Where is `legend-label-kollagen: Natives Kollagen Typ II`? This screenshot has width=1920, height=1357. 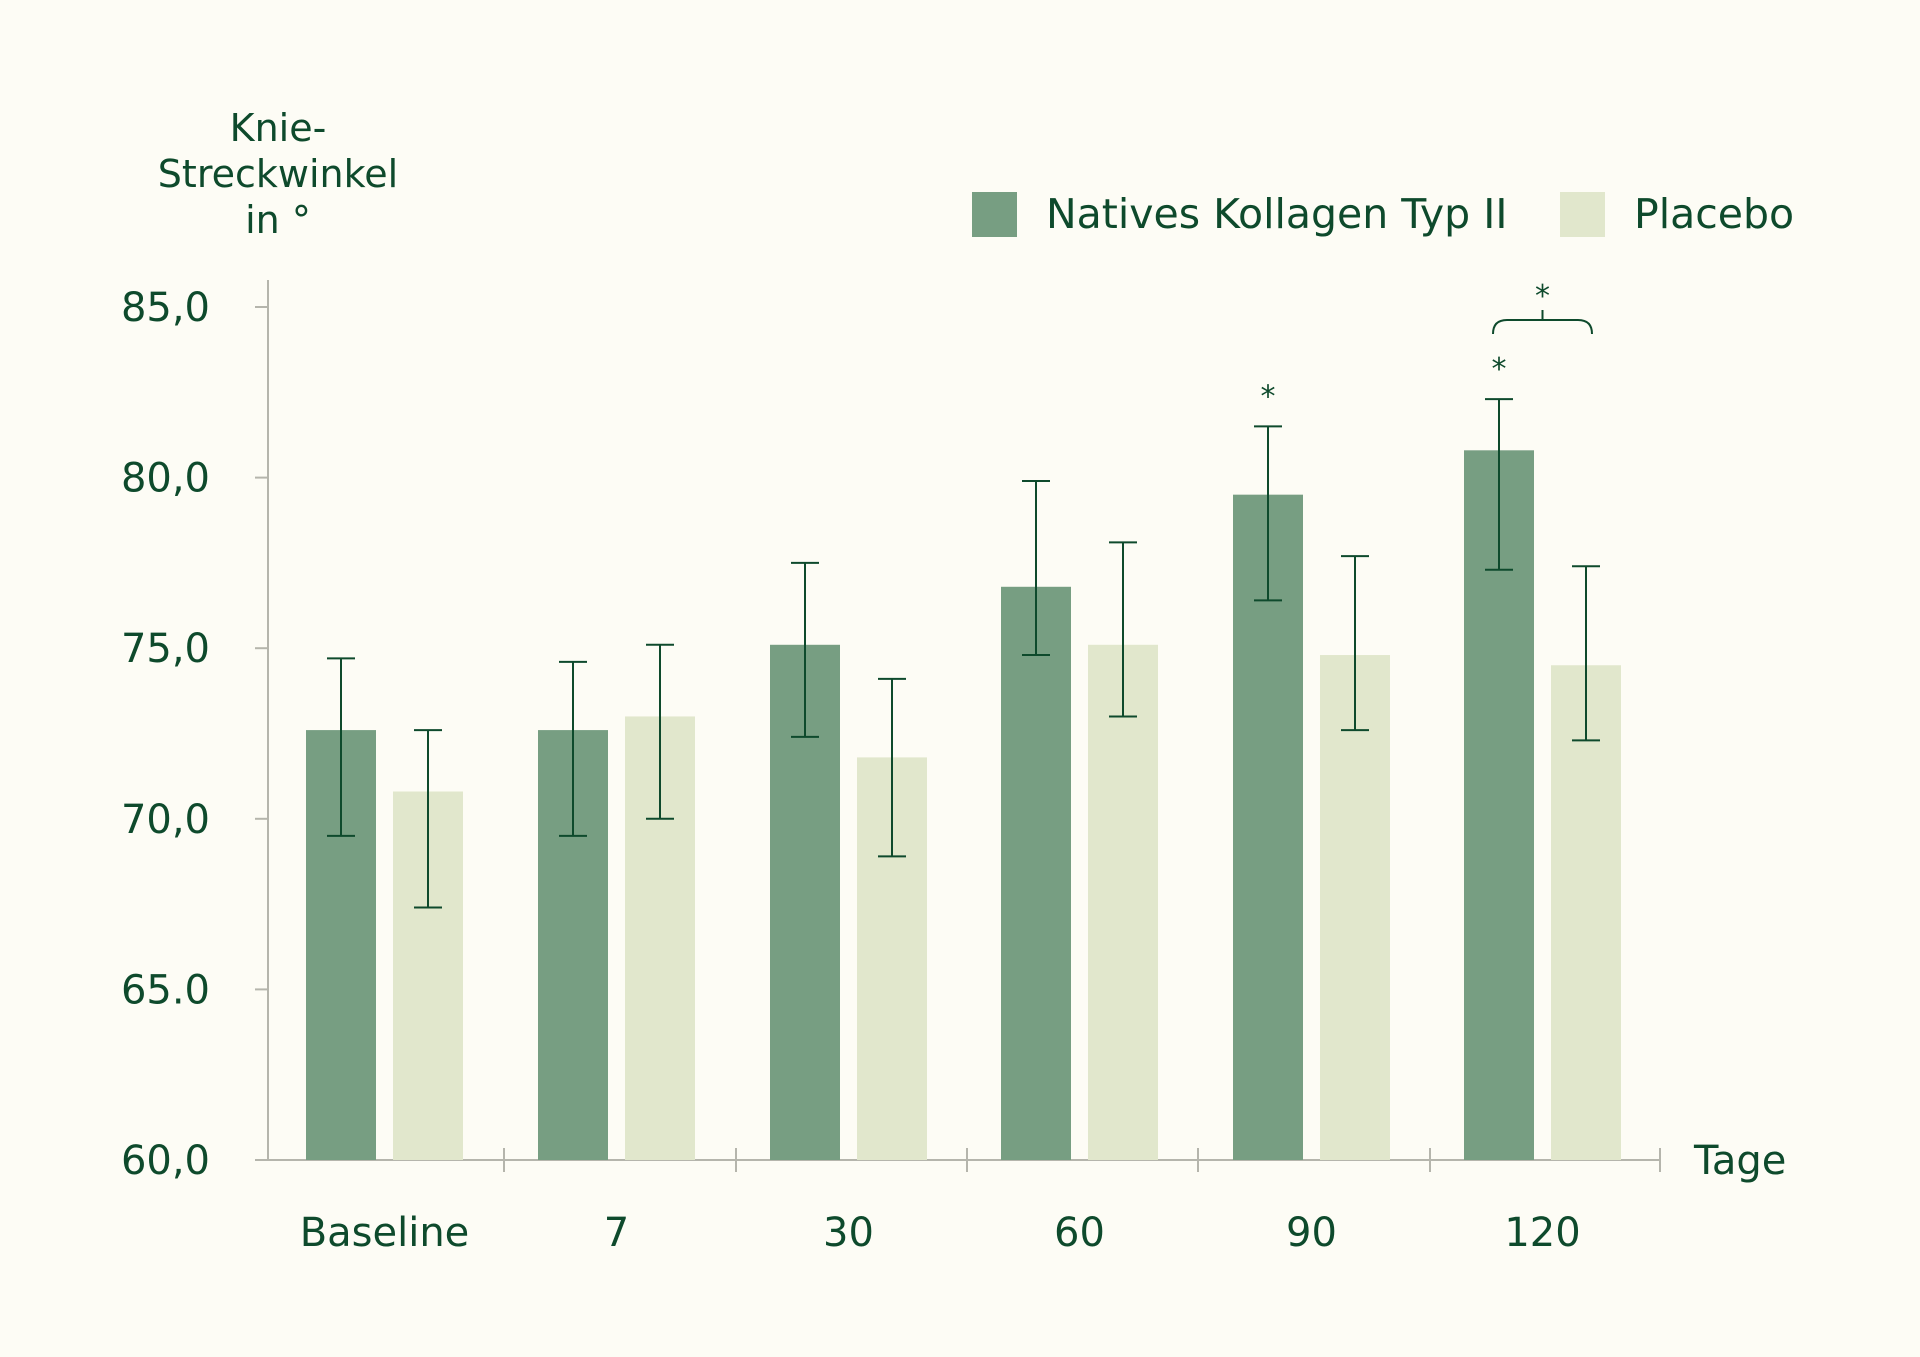 legend-label-kollagen: Natives Kollagen Typ II is located at coordinates (1277, 214).